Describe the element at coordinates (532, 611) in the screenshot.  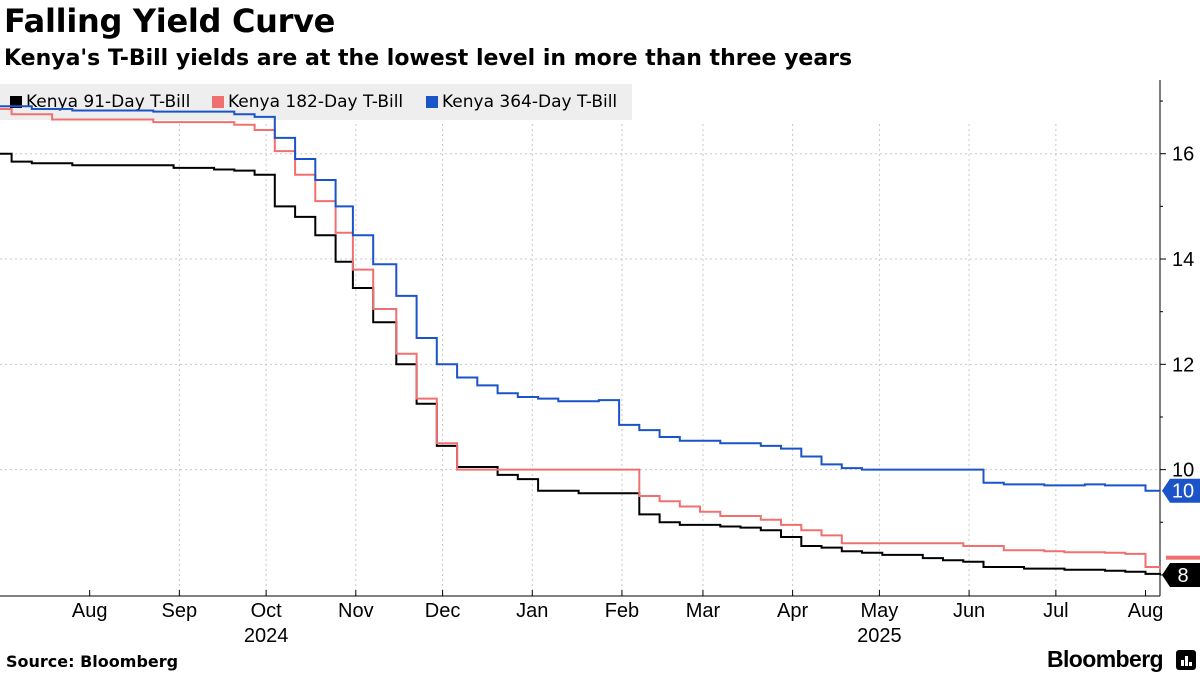
I see `x-tick-label: Jan` at that location.